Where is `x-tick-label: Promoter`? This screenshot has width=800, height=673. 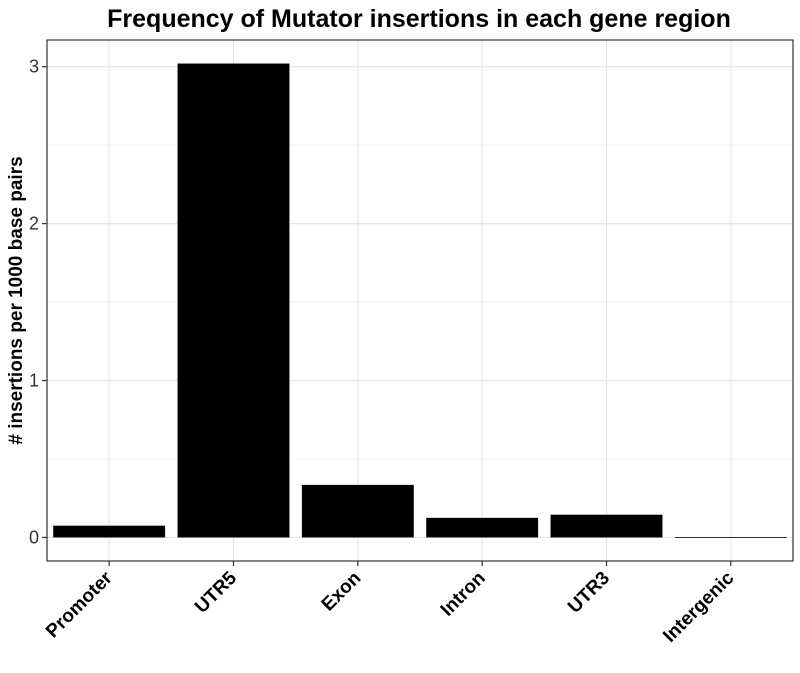
x-tick-label: Promoter is located at coordinates (79, 604).